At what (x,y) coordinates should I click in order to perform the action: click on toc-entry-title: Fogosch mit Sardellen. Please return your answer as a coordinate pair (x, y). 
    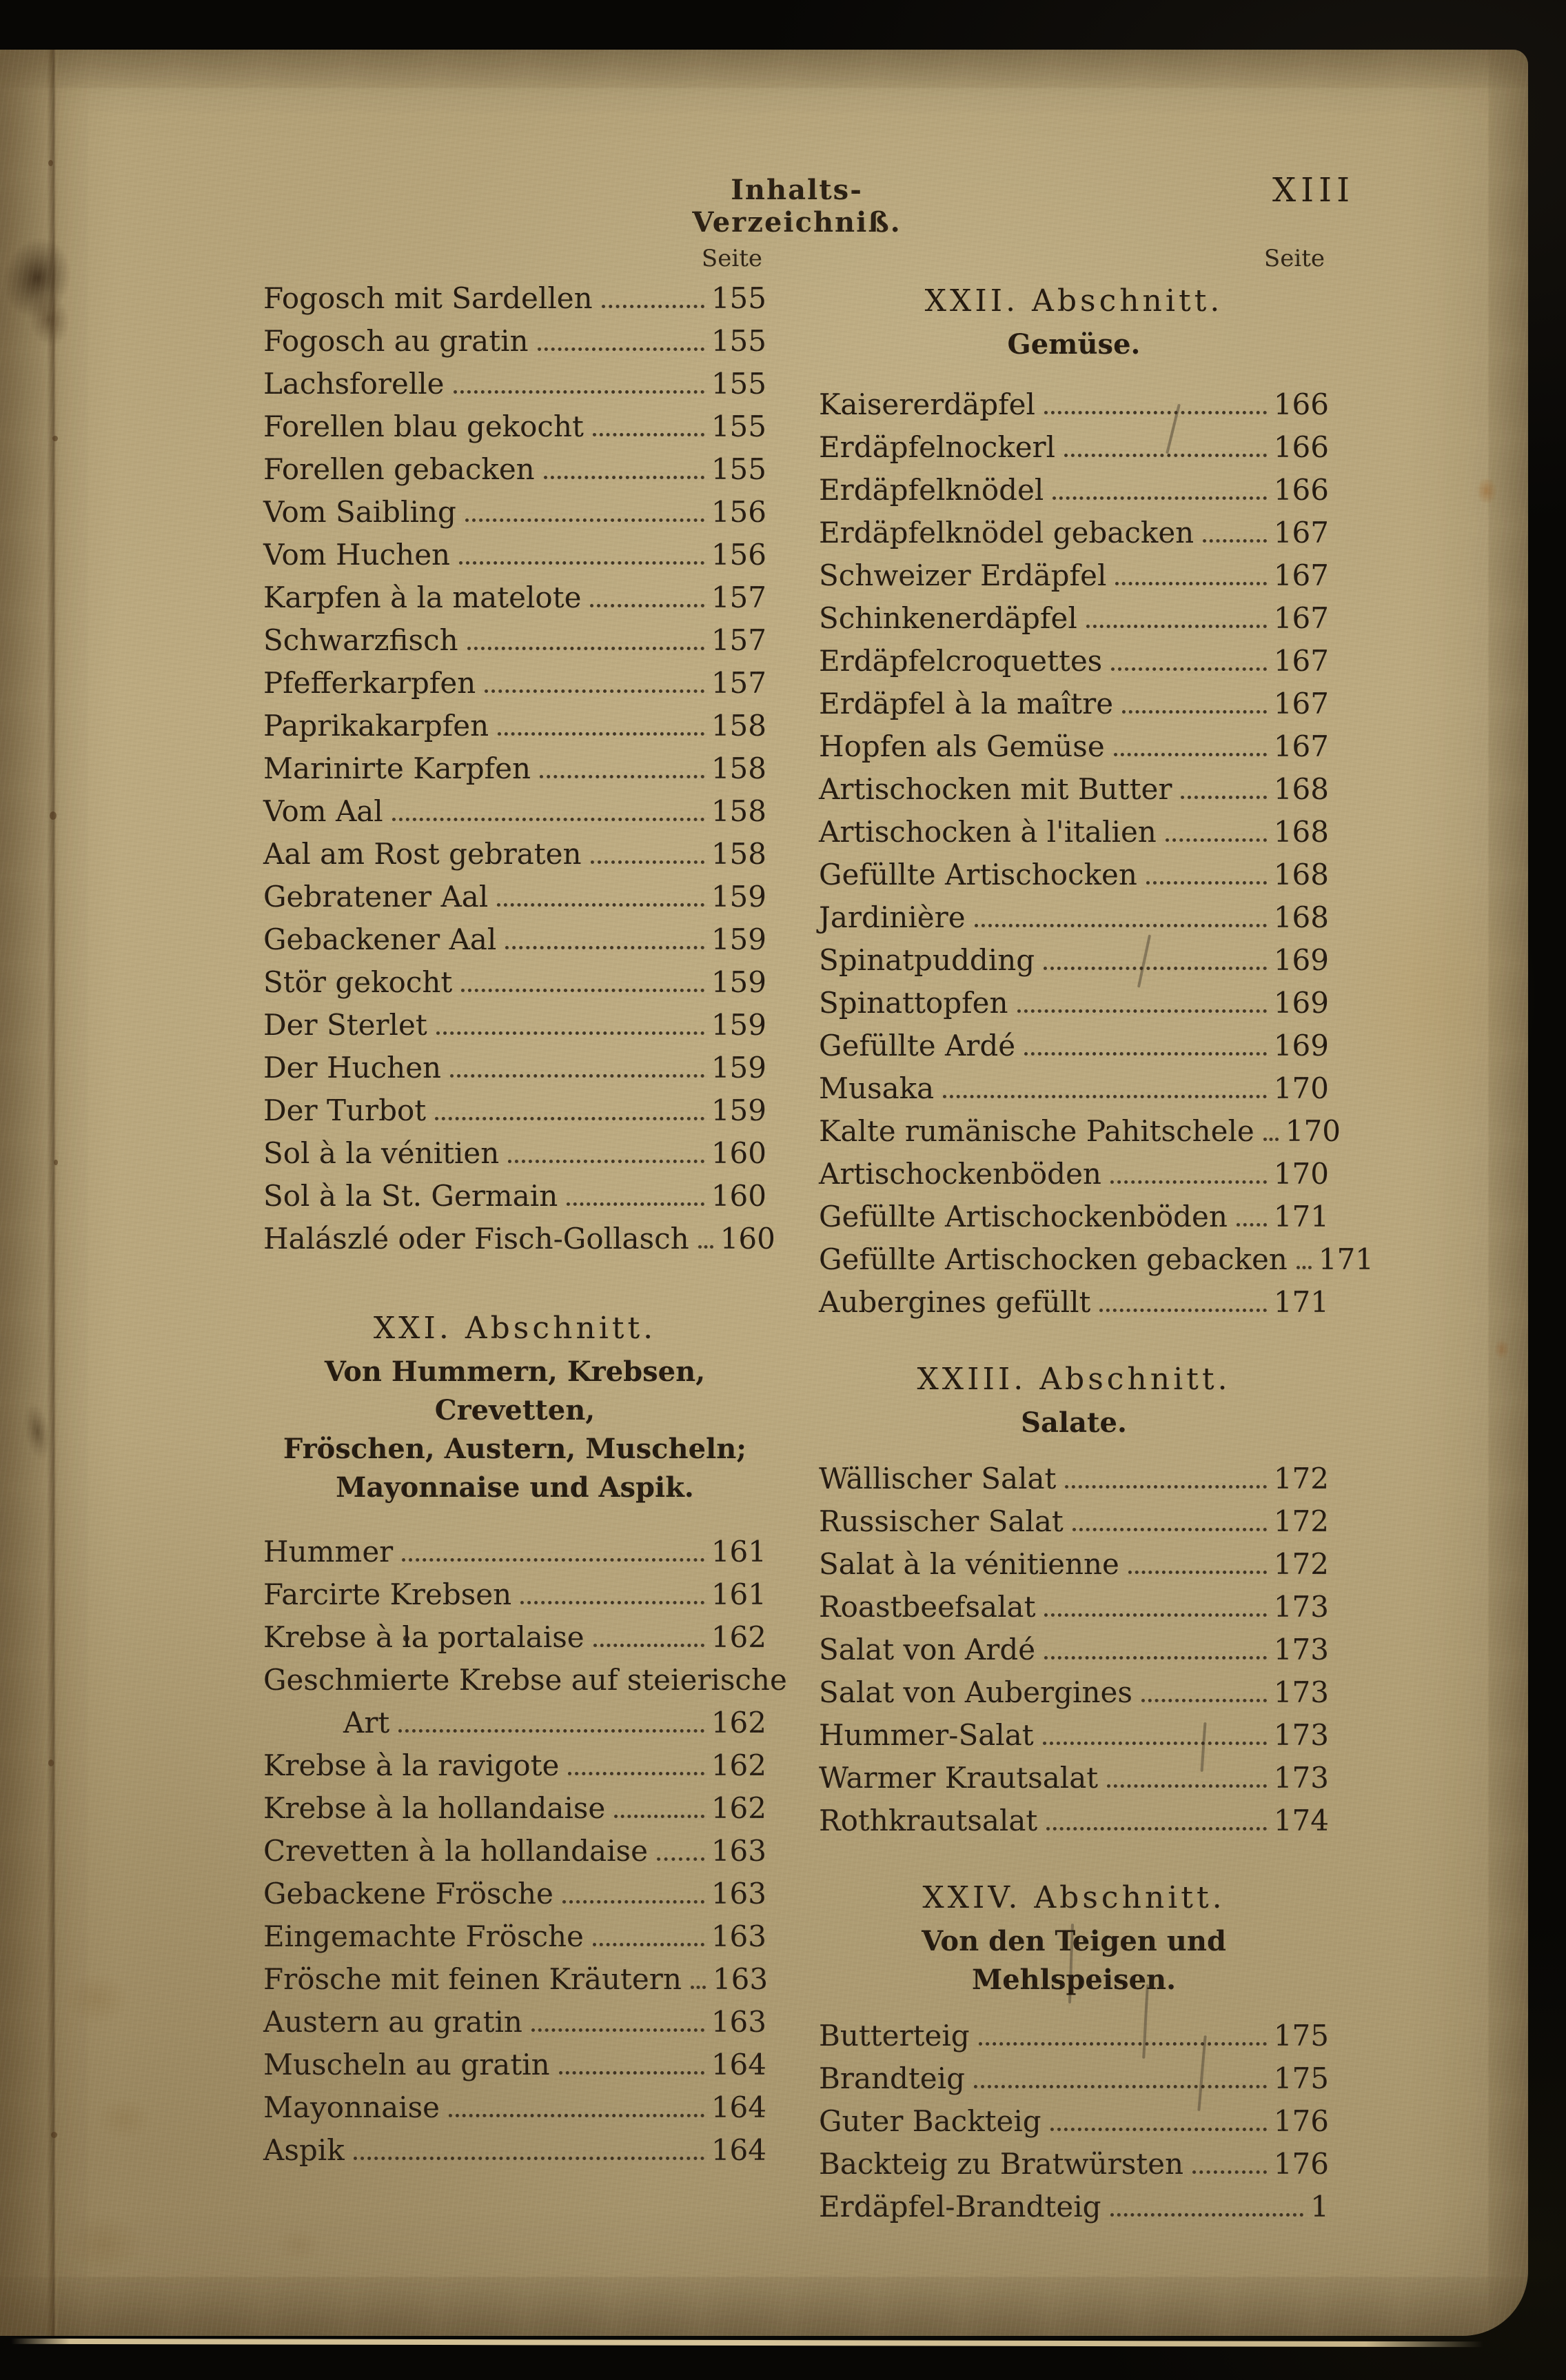
    Looking at the image, I should click on (428, 298).